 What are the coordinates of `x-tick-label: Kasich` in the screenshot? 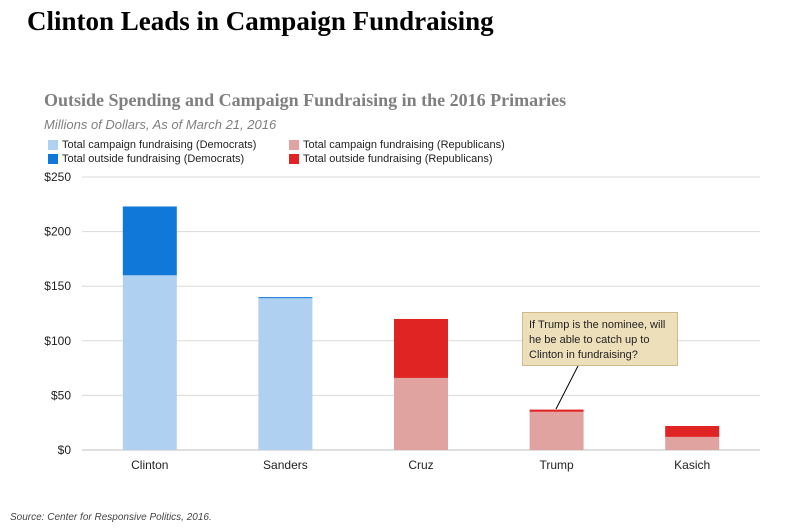 It's located at (692, 465).